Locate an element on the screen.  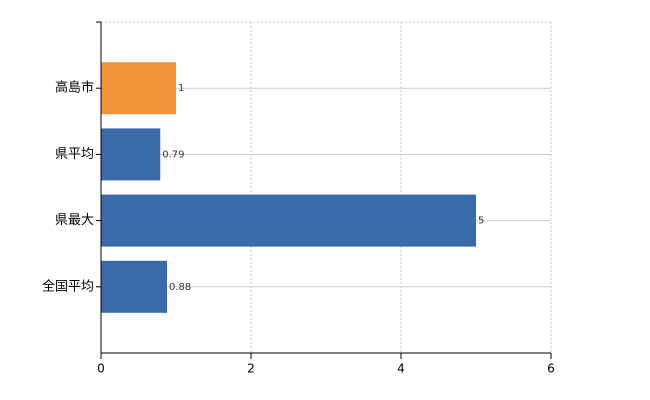
x-tick-label: 0 is located at coordinates (101, 369).